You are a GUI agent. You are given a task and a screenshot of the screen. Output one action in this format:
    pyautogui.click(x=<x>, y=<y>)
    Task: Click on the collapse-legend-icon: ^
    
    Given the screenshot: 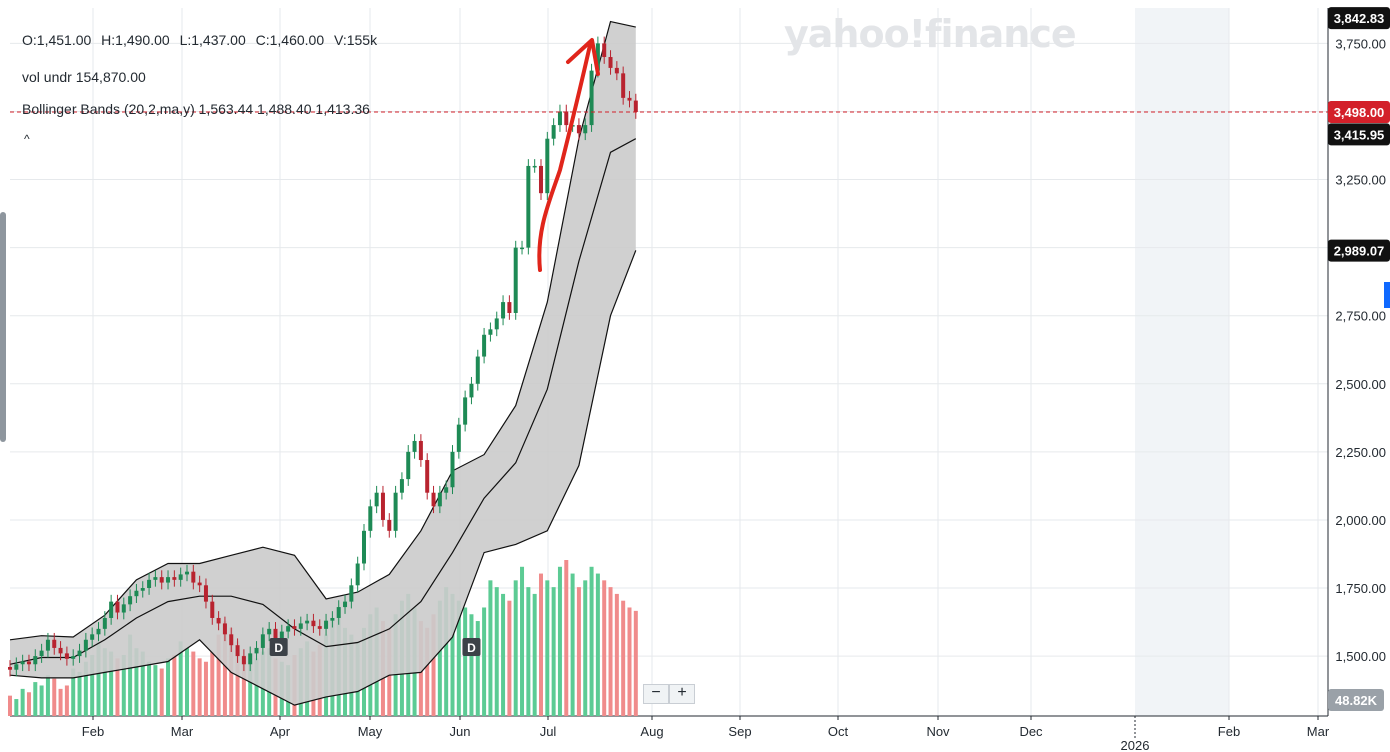 What is the action you would take?
    pyautogui.click(x=27, y=139)
    